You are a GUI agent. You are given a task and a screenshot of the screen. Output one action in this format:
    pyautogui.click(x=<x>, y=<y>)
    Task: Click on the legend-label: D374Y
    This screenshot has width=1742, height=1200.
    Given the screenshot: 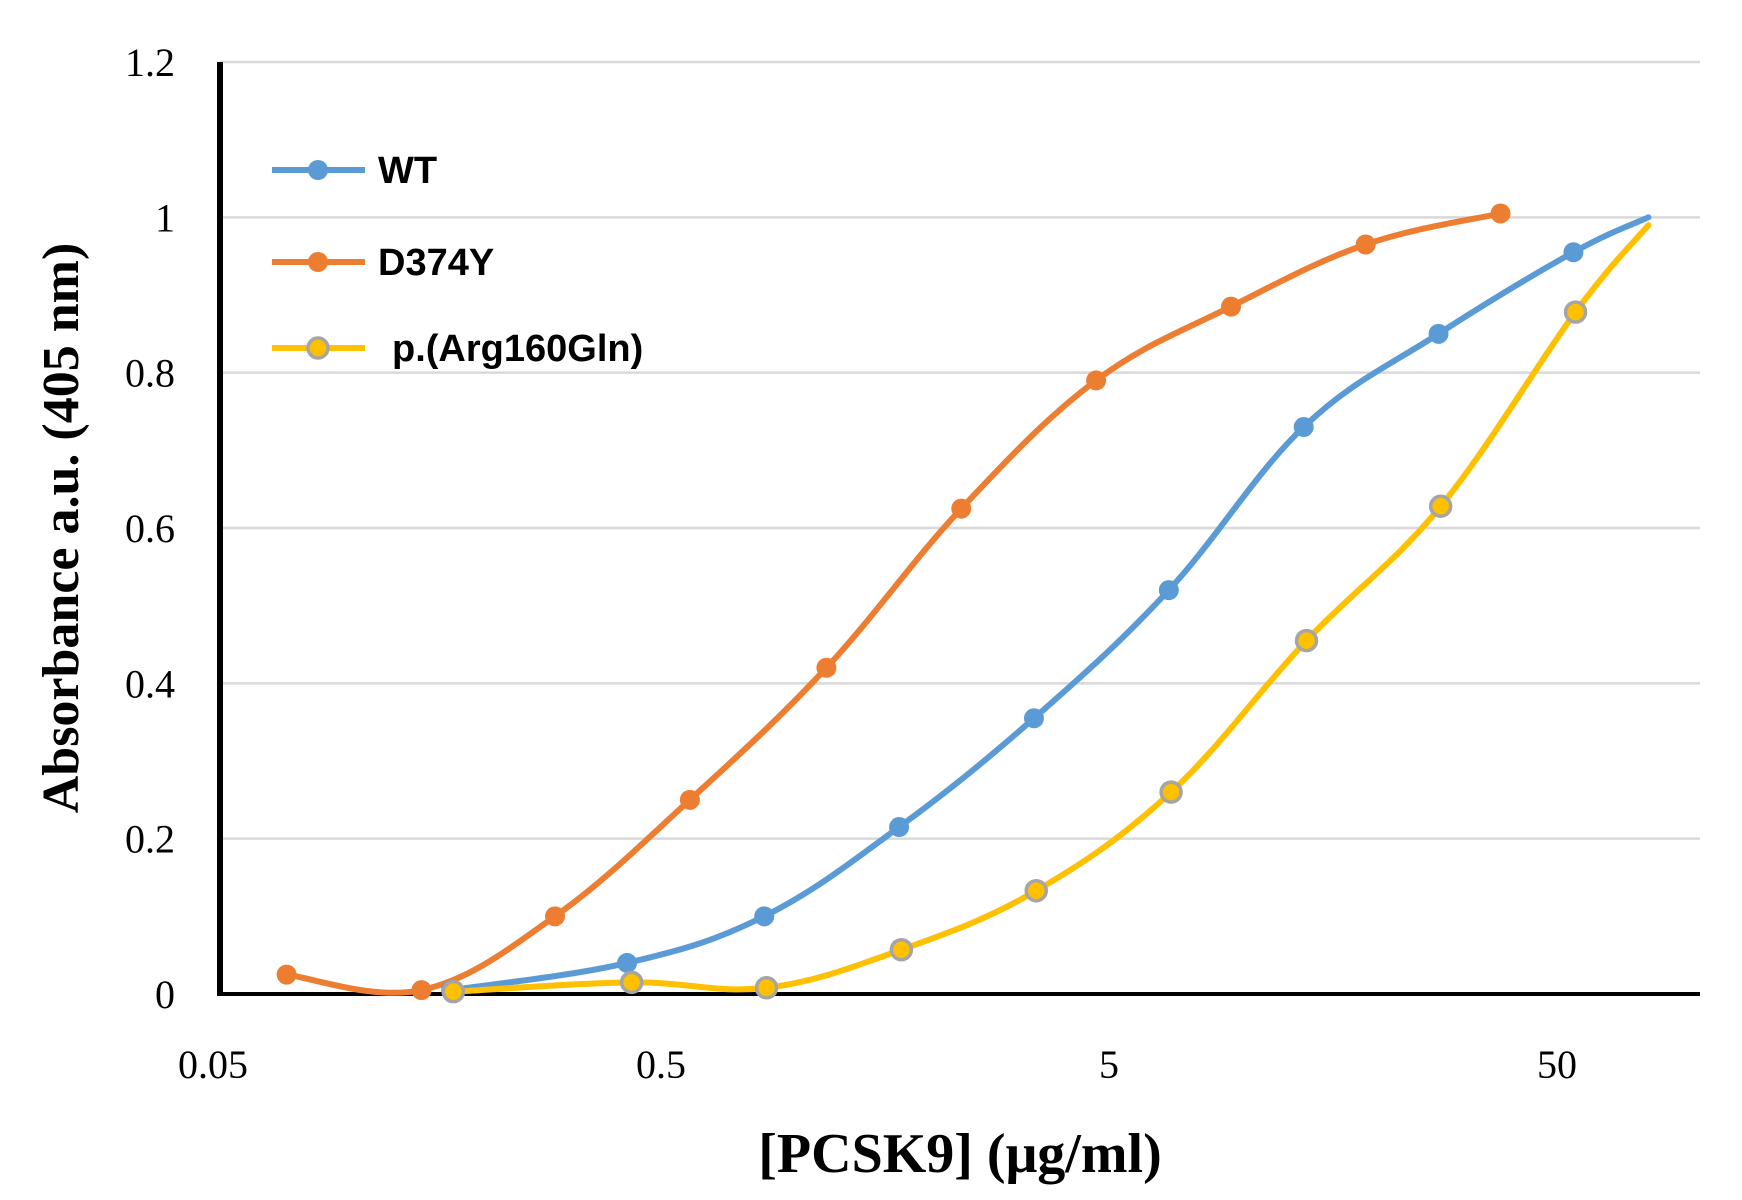 What is the action you would take?
    pyautogui.click(x=436, y=263)
    